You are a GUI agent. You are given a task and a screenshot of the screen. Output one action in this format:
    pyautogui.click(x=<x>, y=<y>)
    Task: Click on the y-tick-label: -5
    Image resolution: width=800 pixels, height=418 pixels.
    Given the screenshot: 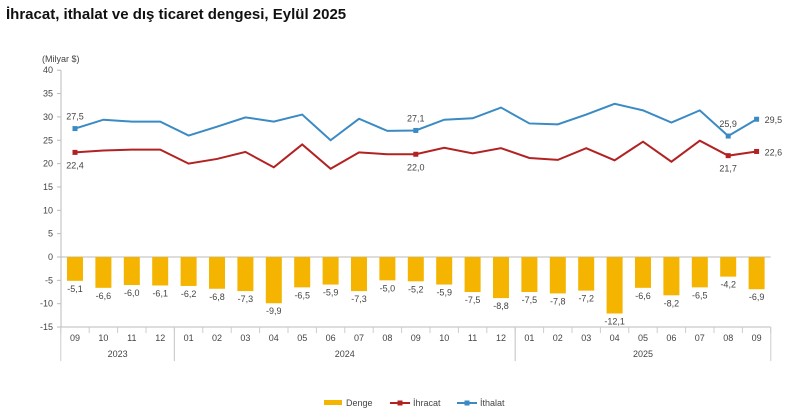 What is the action you would take?
    pyautogui.click(x=49, y=280)
    